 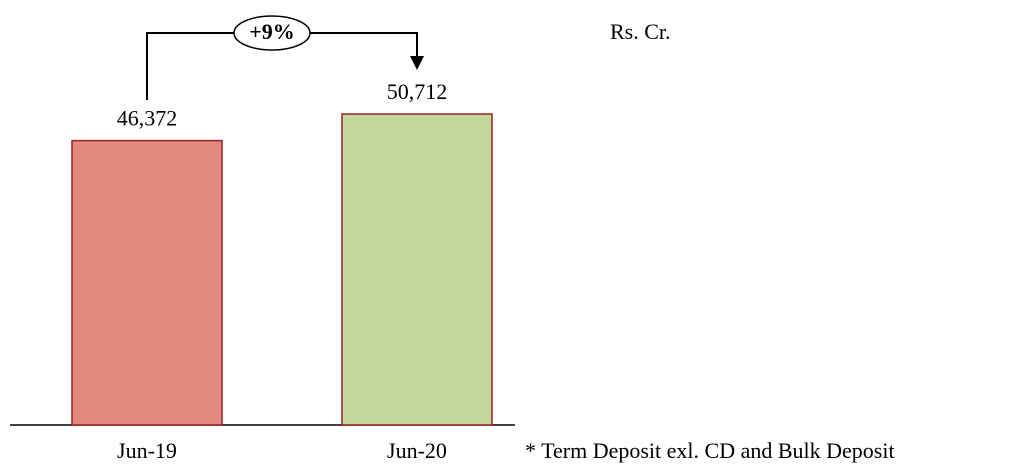 I want to click on annotation-oval, so click(x=272, y=33).